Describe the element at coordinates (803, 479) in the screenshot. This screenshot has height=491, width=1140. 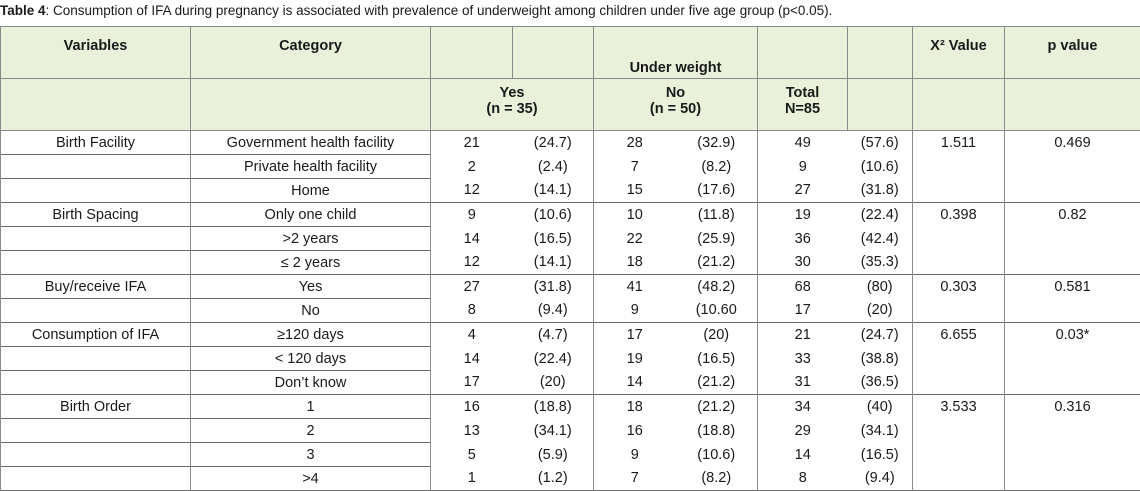
I see `total-count-cell: 8` at that location.